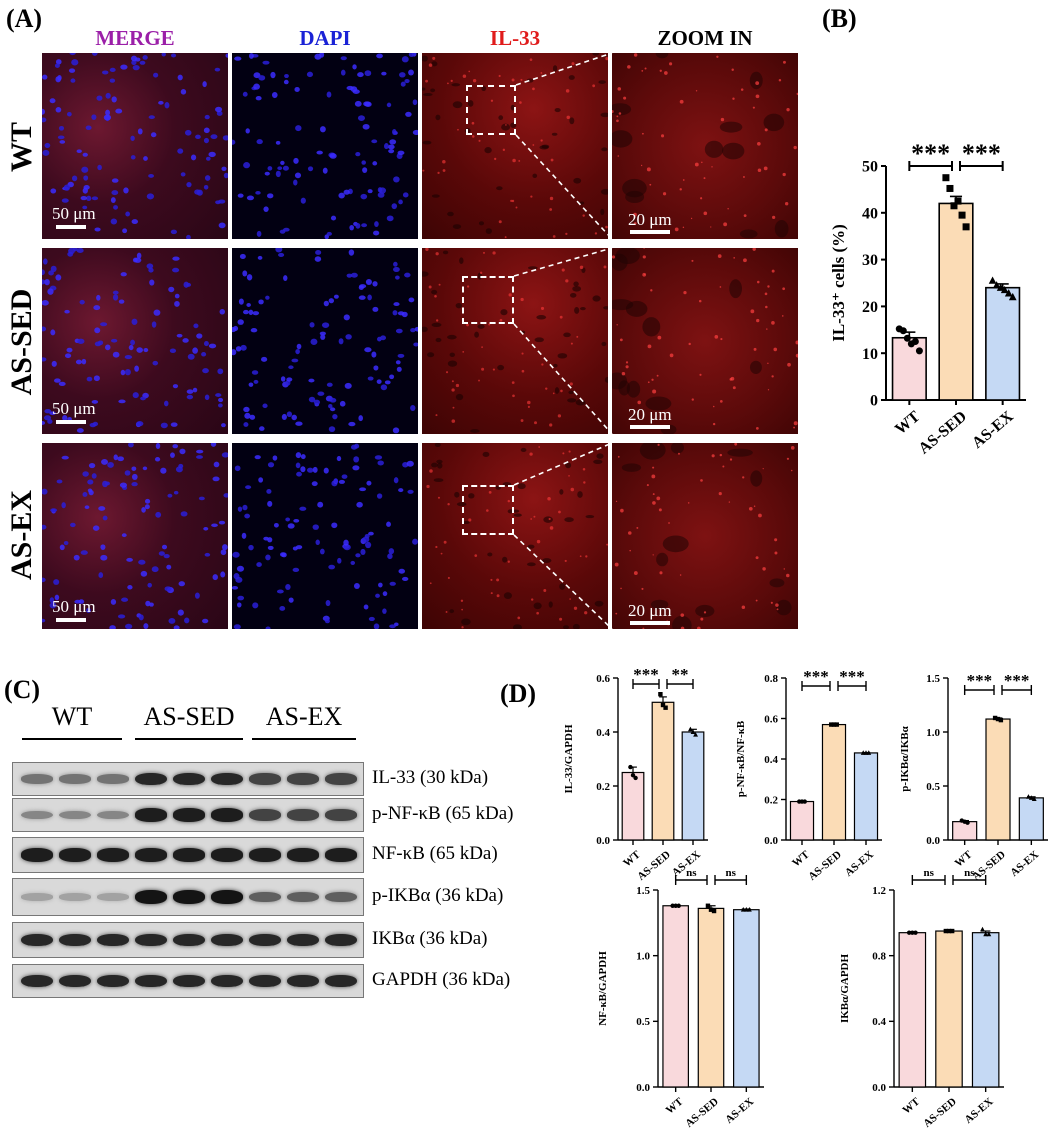 The width and height of the screenshot is (1059, 1141). What do you see at coordinates (325, 38) in the screenshot?
I see `column-header-dapi: DAPI` at bounding box center [325, 38].